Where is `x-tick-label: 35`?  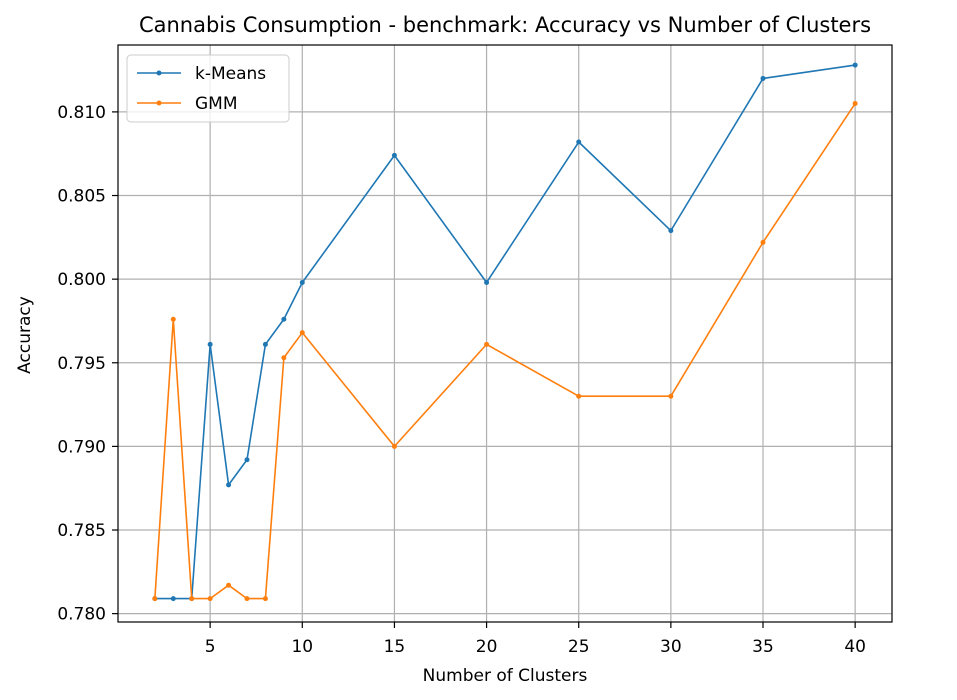 x-tick-label: 35 is located at coordinates (763, 647).